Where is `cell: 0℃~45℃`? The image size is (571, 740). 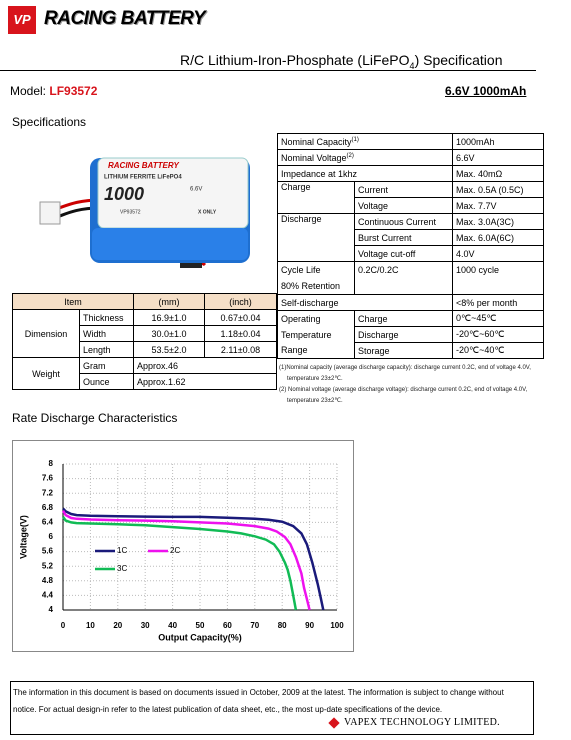
cell: 0℃~45℃ is located at coordinates (498, 318).